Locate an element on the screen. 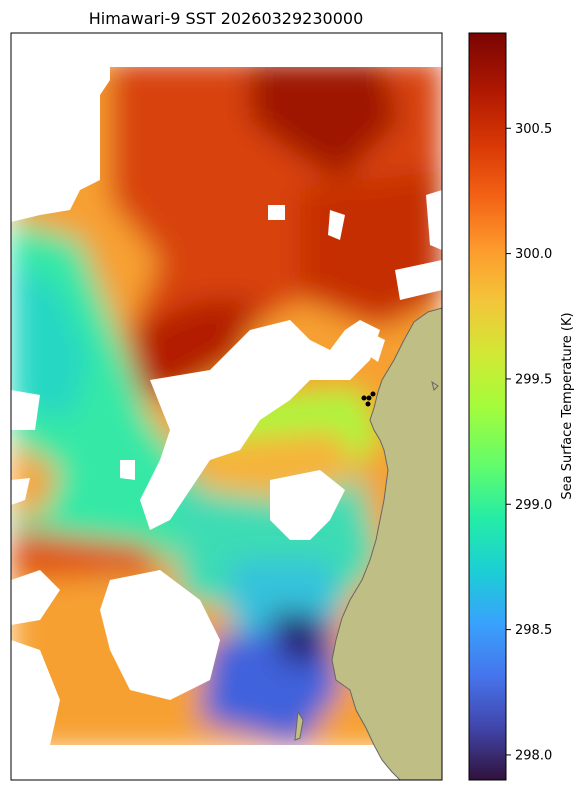  colorbar-label: Sea Surface Temperature (K) is located at coordinates (567, 405).